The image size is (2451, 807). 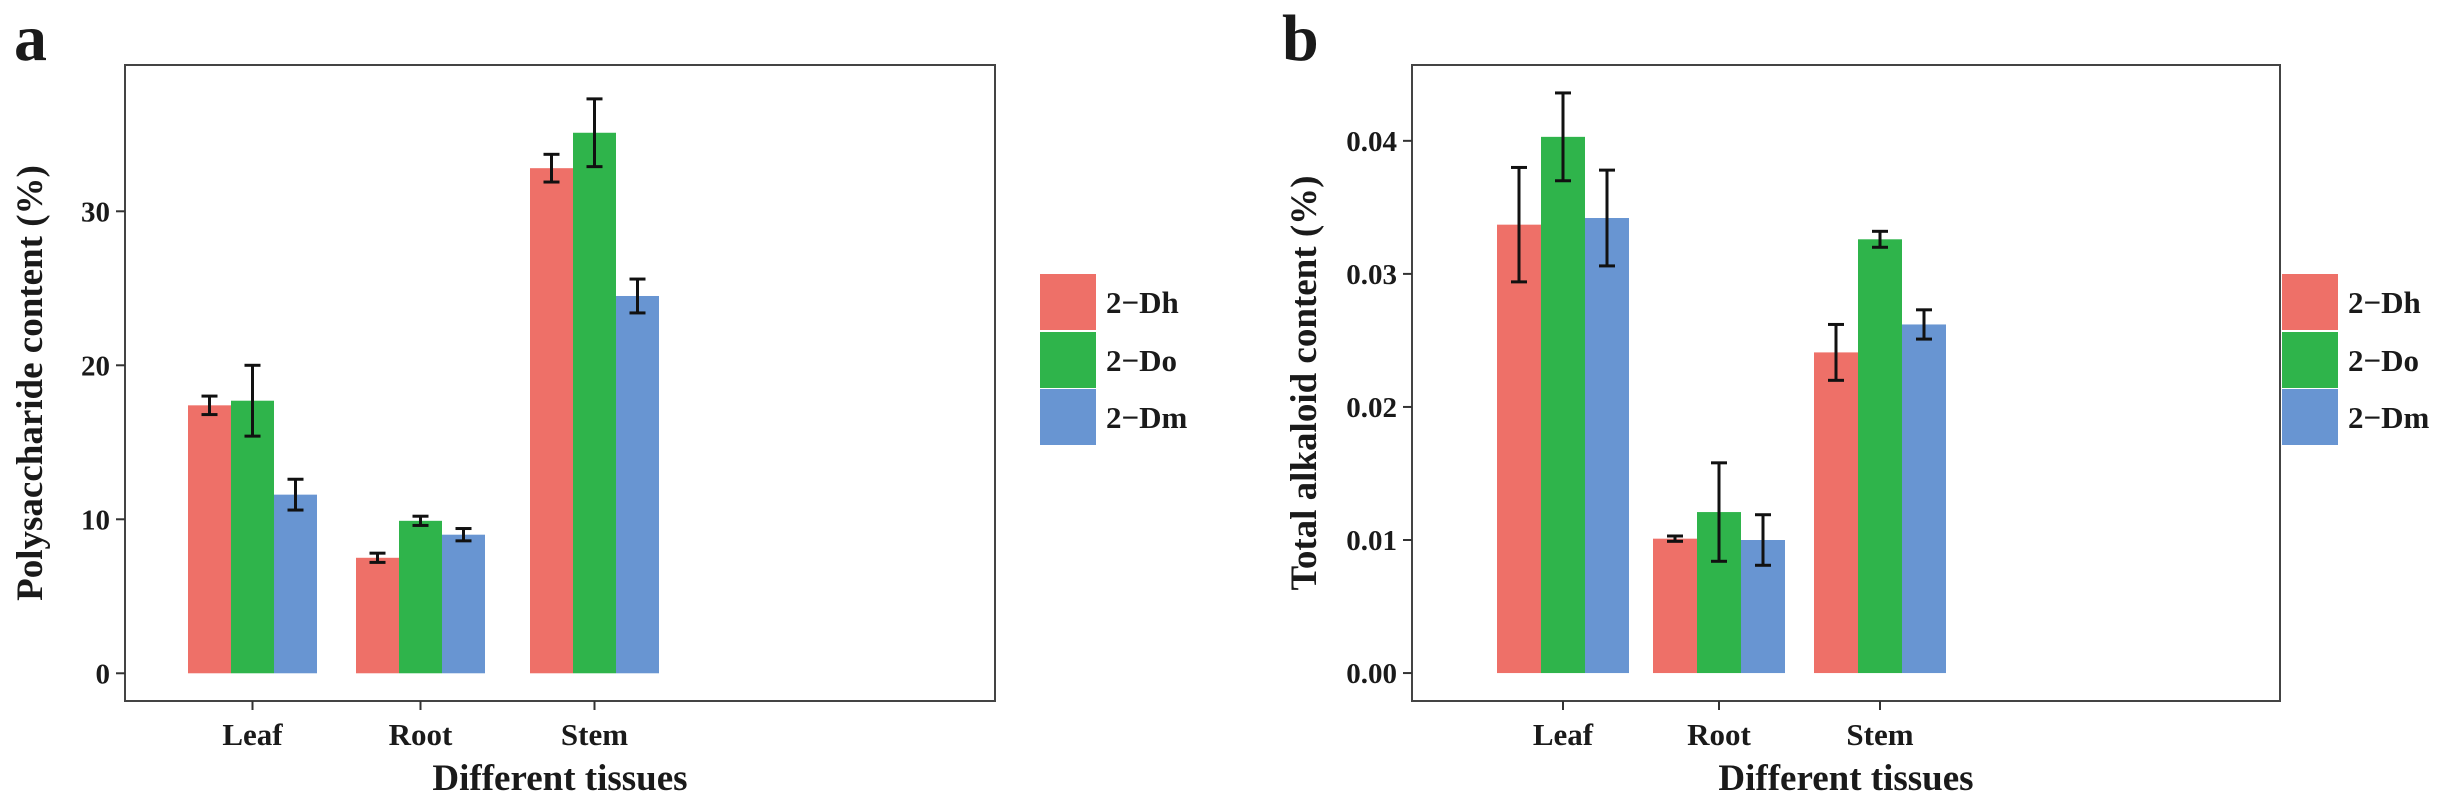 What do you see at coordinates (252, 537) in the screenshot?
I see `panel-a-bar-2-do-leaf` at bounding box center [252, 537].